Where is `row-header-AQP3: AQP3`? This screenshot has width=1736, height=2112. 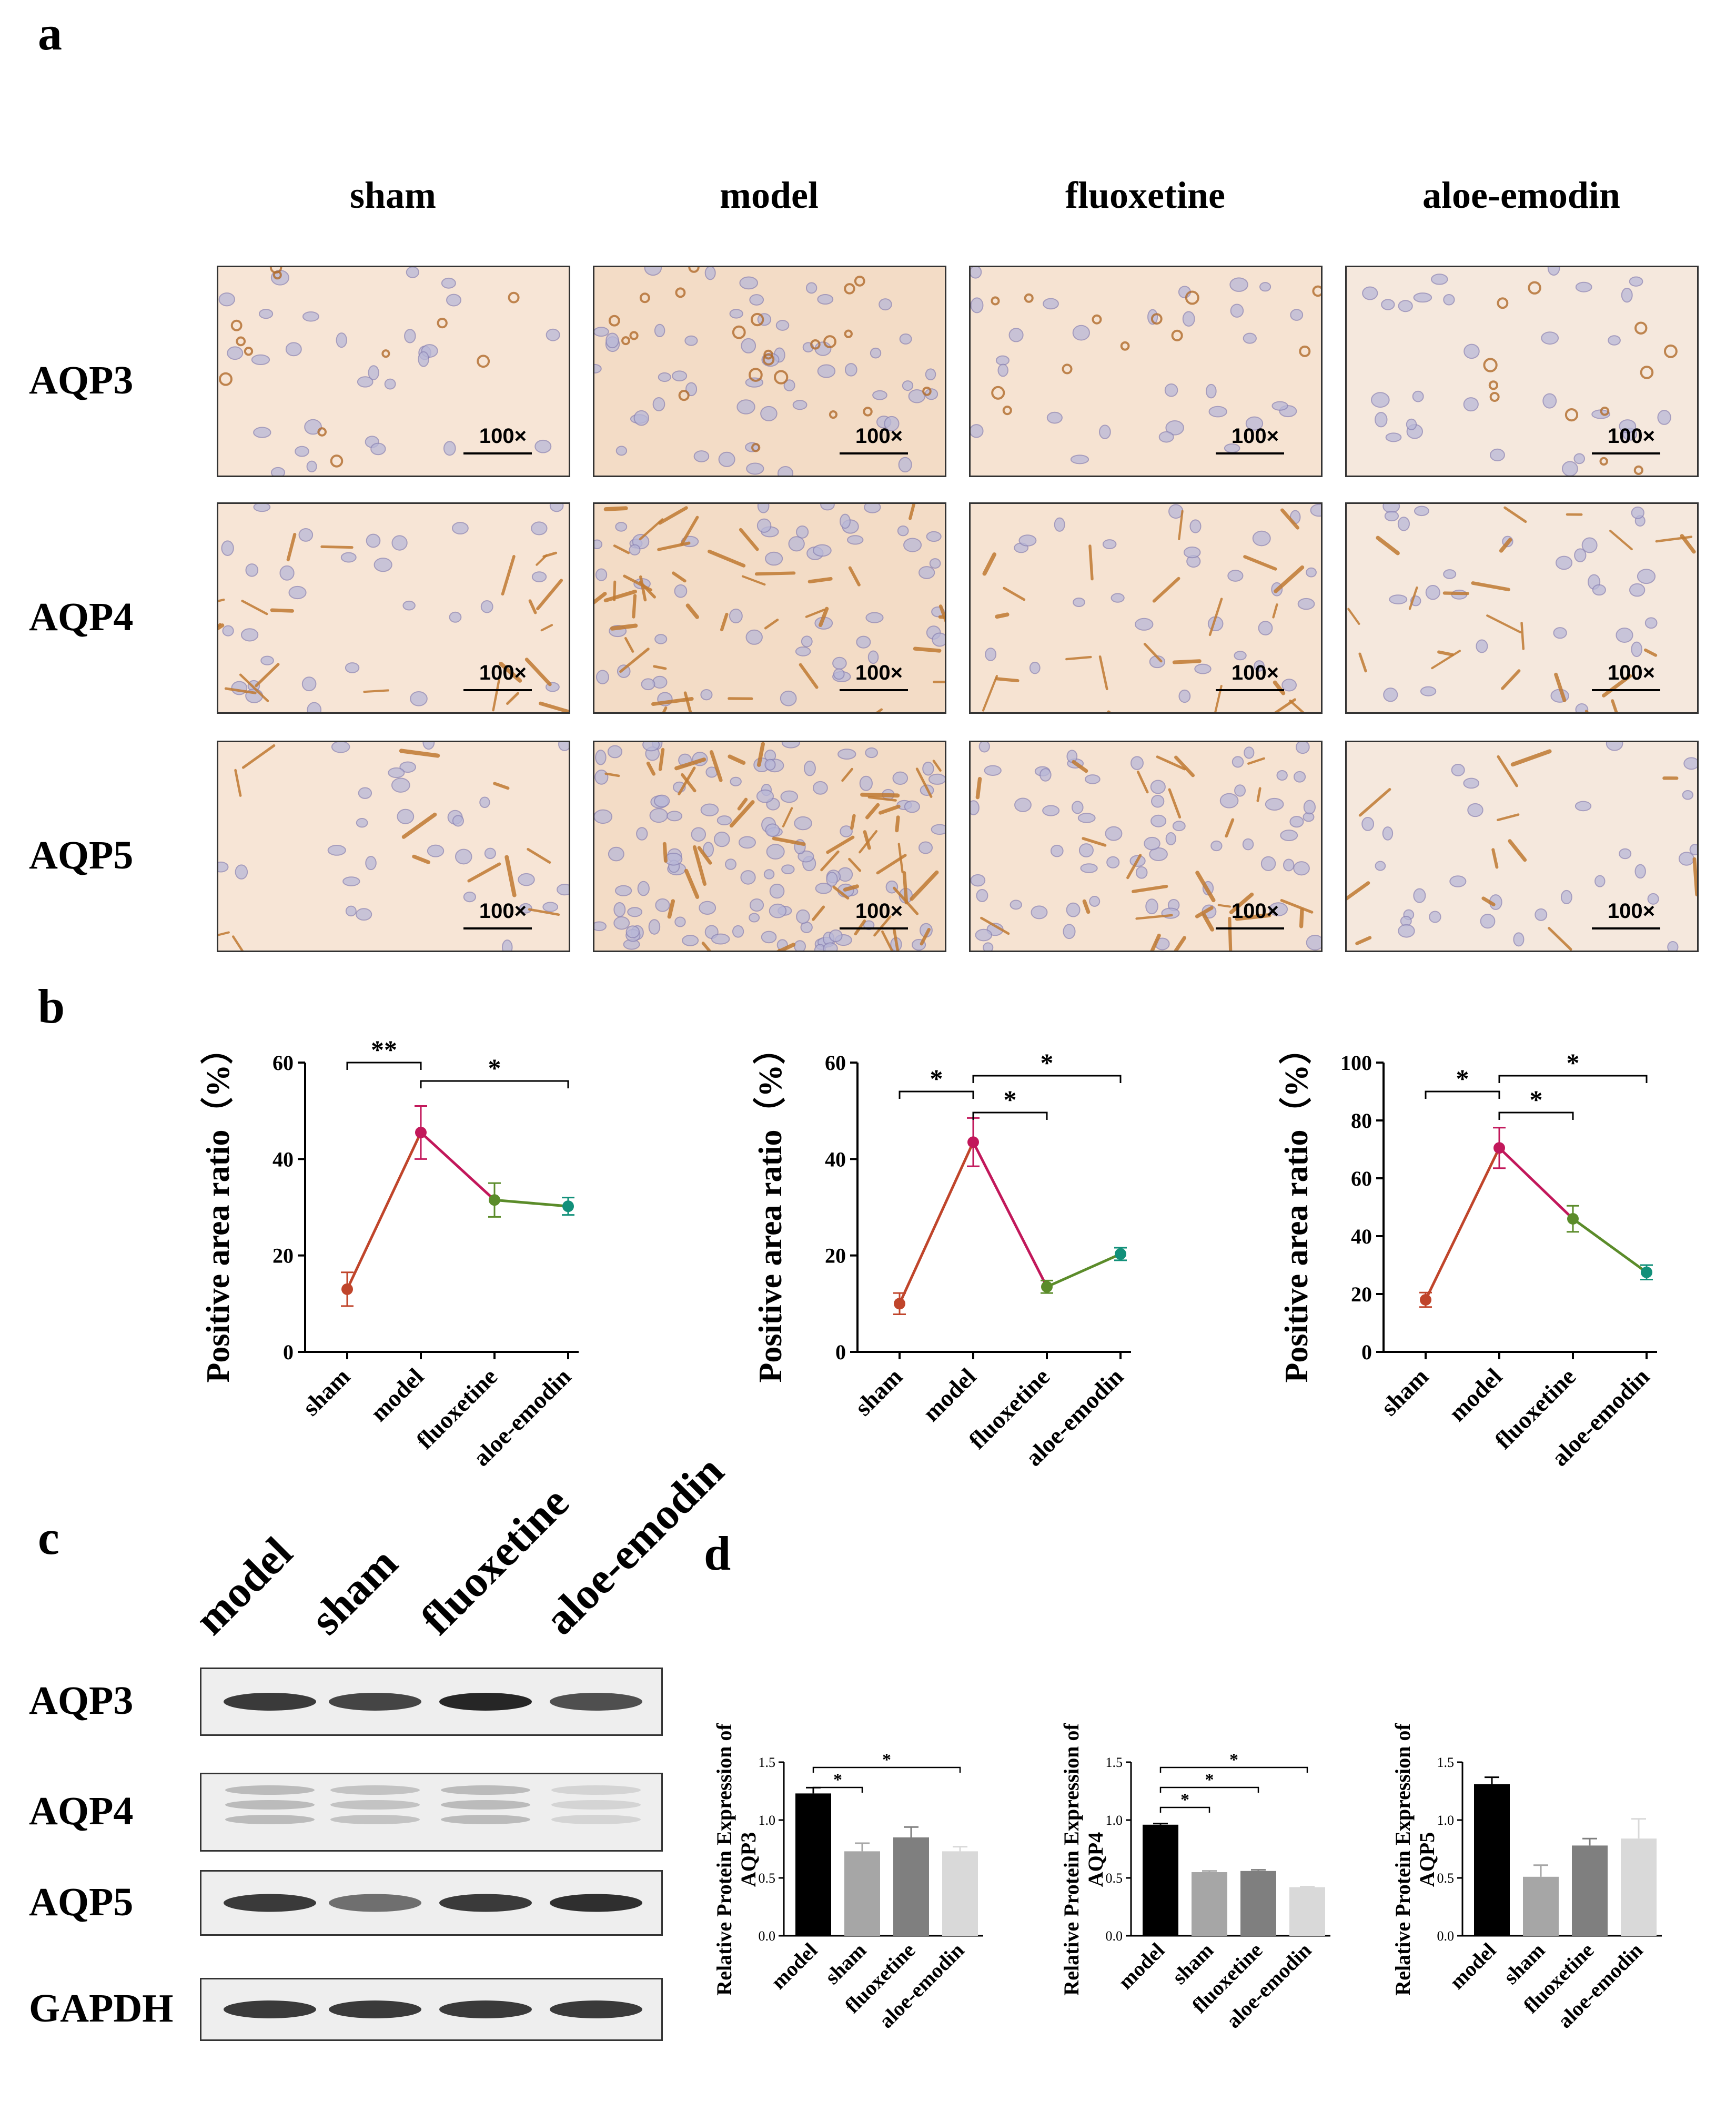 row-header-AQP3: AQP3 is located at coordinates (81, 380).